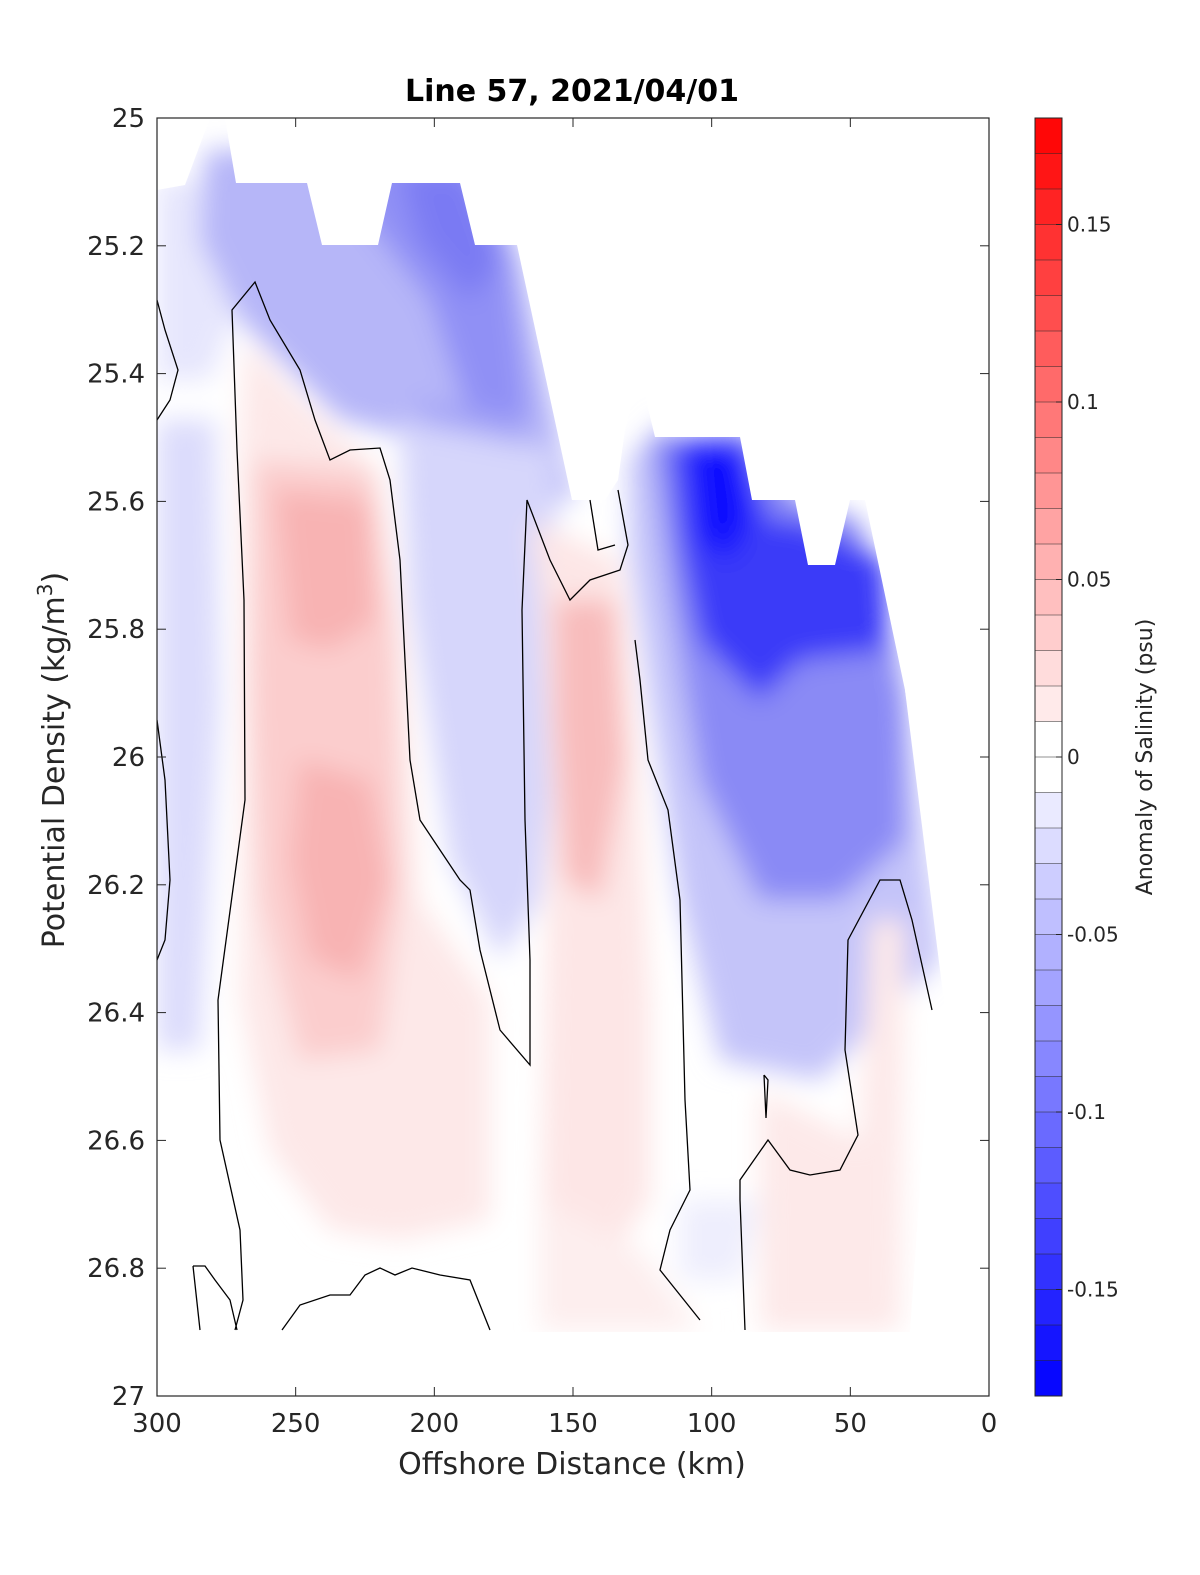 This screenshot has height=1575, width=1200. What do you see at coordinates (116, 886) in the screenshot?
I see `y-tick-label: 26.2` at bounding box center [116, 886].